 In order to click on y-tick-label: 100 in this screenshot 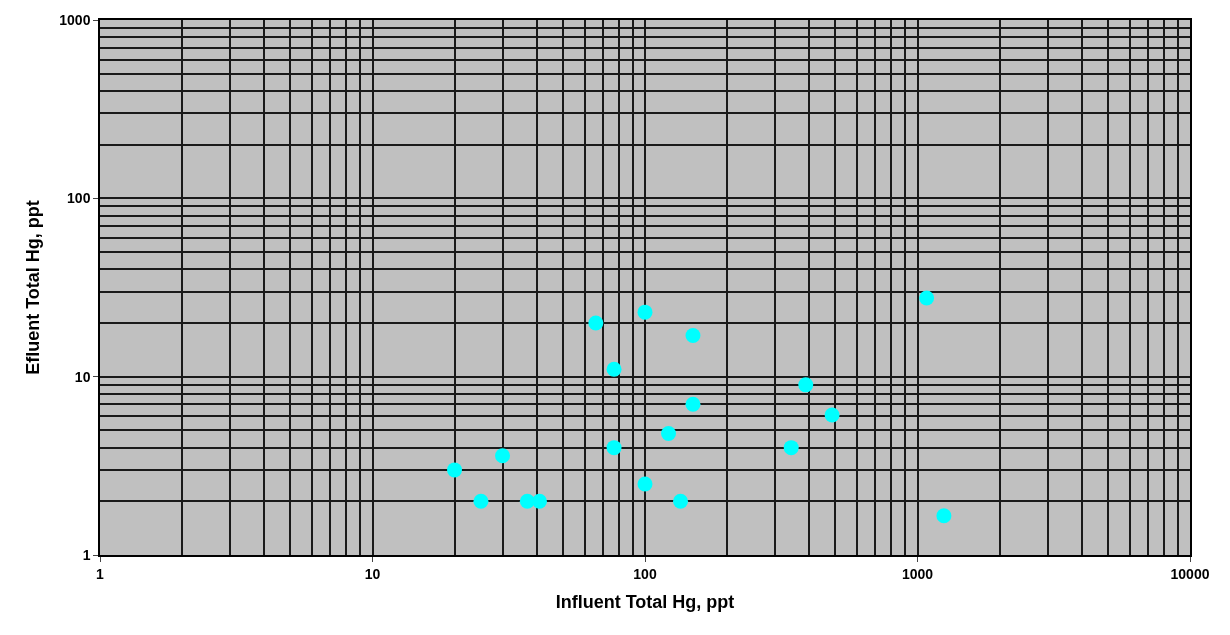, I will do `click(79, 198)`.